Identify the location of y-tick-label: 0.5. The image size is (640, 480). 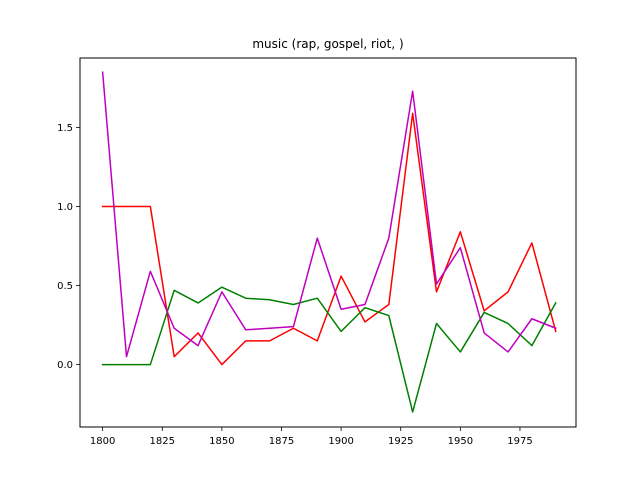
(65, 286).